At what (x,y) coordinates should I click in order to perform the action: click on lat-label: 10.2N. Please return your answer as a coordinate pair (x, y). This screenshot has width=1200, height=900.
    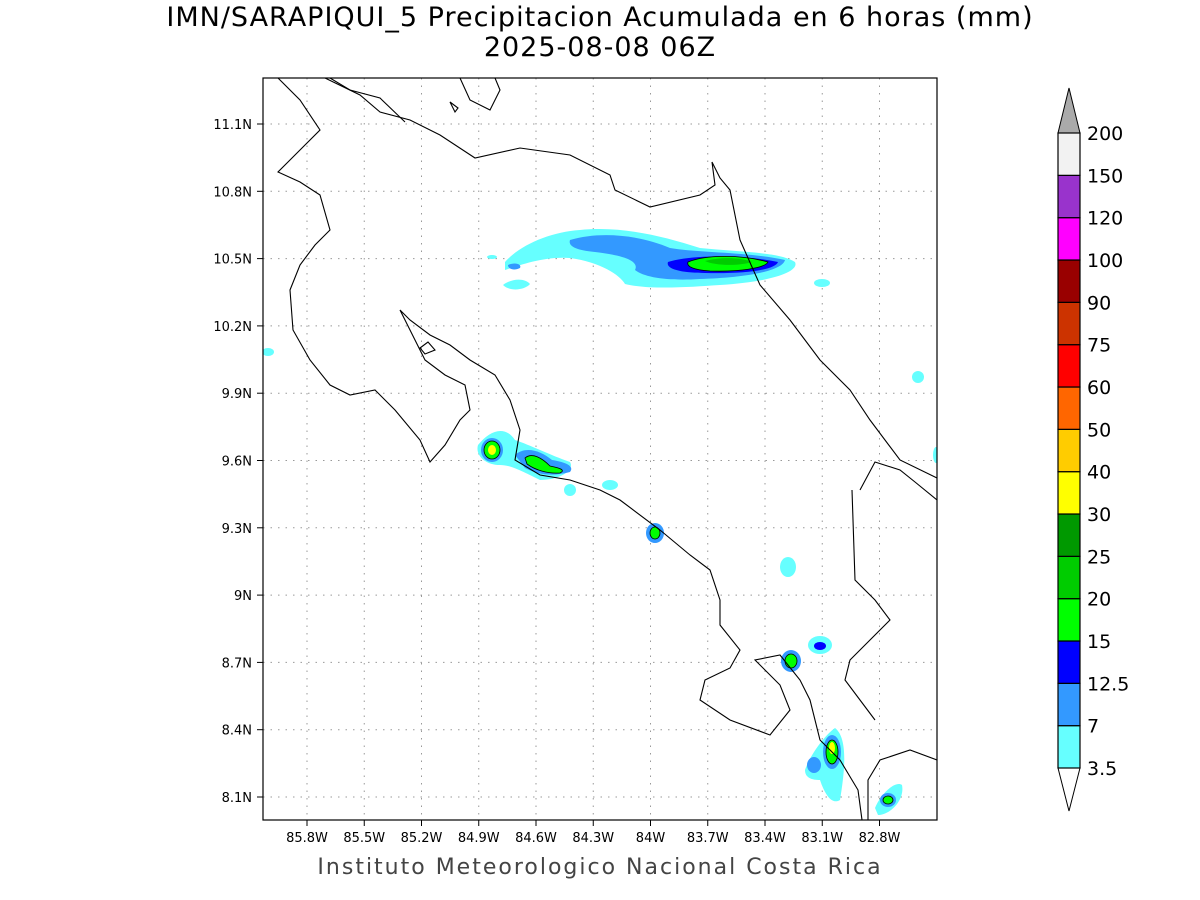
    Looking at the image, I should click on (232, 327).